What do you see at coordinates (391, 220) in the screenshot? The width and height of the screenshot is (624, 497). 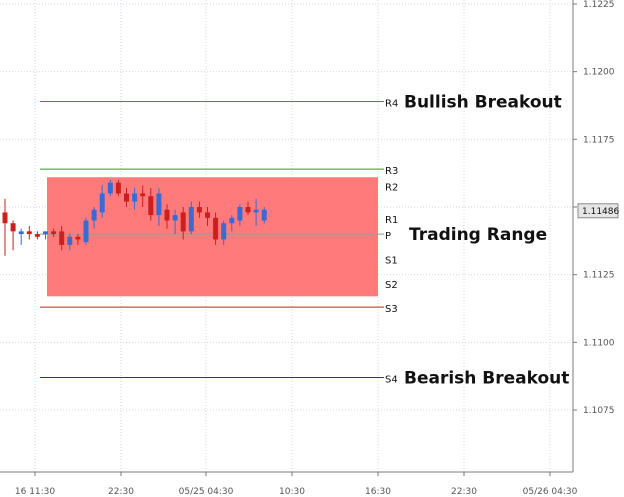 I see `pivot-label-r1: R1` at bounding box center [391, 220].